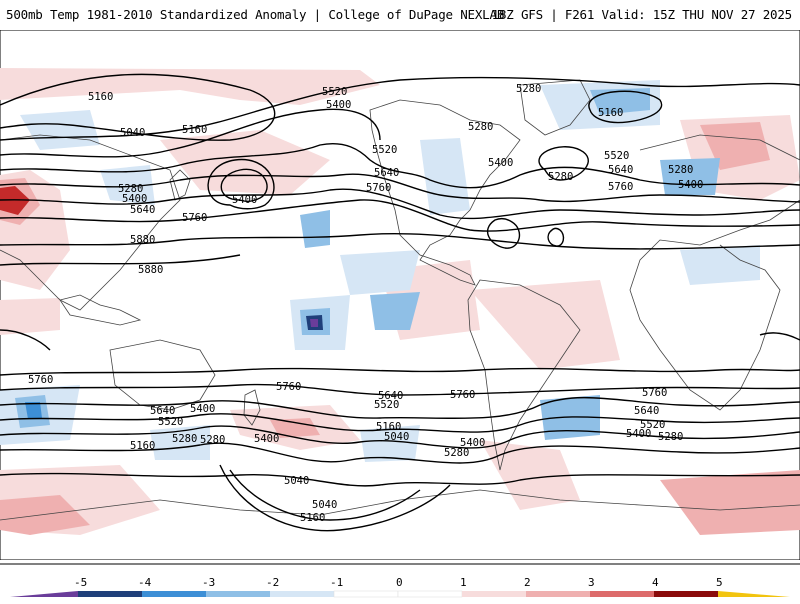  I want to click on colorbar: -5 -4 -3 -2 -1 0 1 2 3 4 5, so click(400, 580).